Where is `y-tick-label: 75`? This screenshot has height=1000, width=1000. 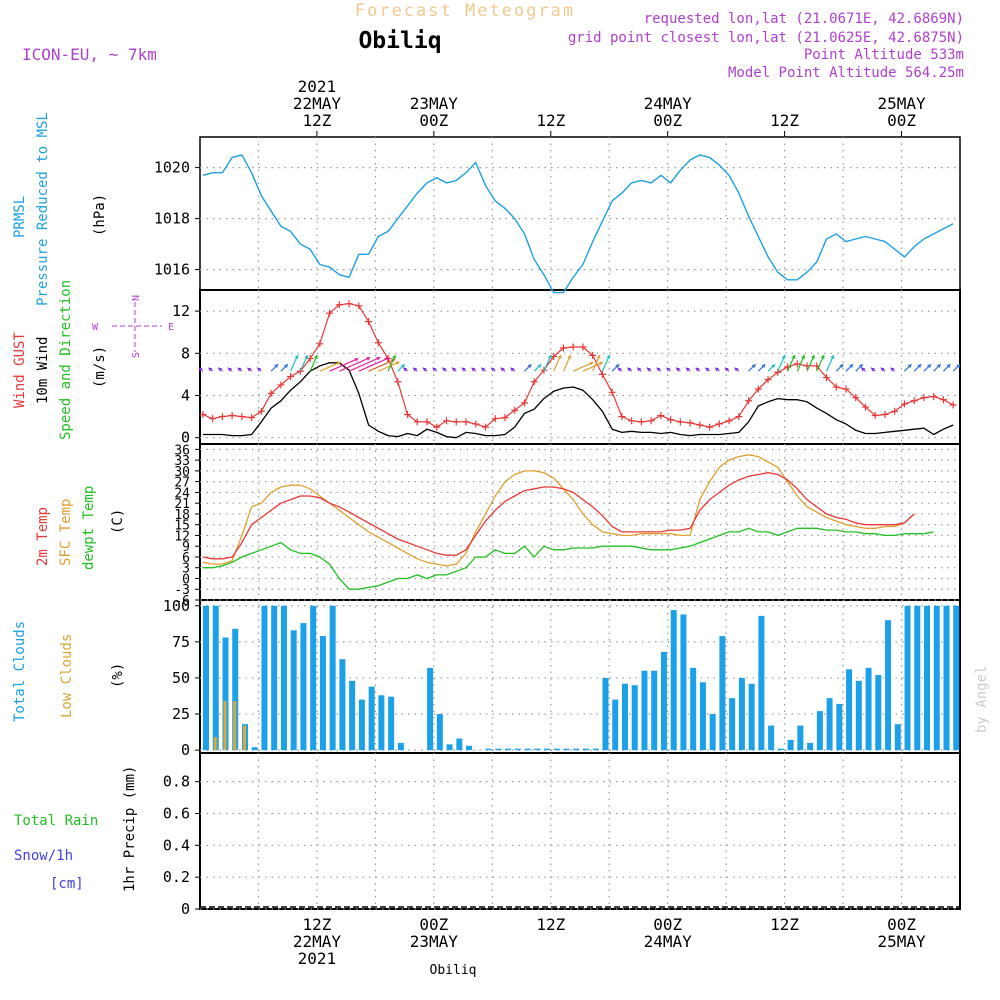 y-tick-label: 75 is located at coordinates (181, 642).